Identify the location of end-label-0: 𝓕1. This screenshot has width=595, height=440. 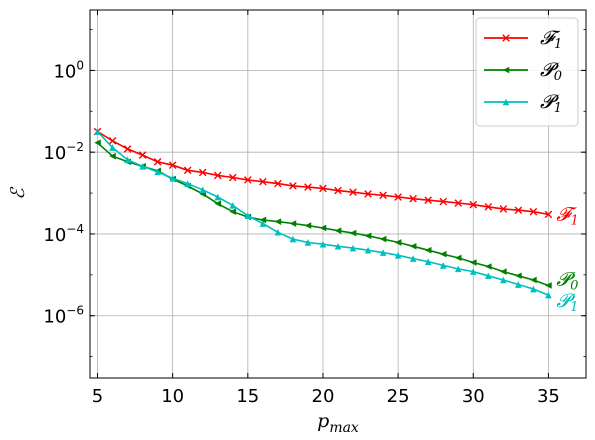
(567, 215).